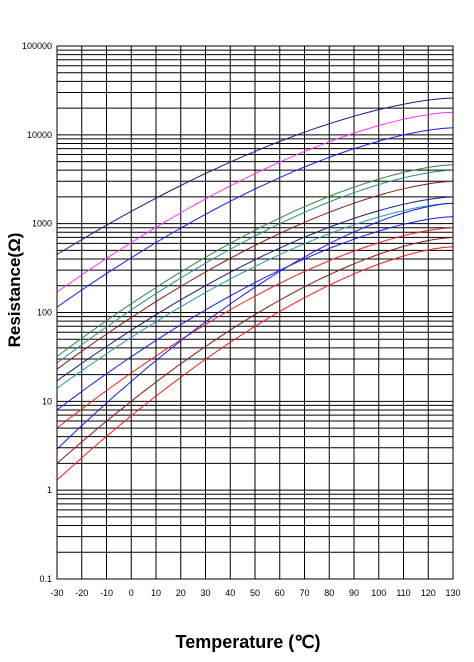 Image resolution: width=474 pixels, height=662 pixels. Describe the element at coordinates (248, 642) in the screenshot. I see `x-axis-label: Temperature (℃)` at that location.